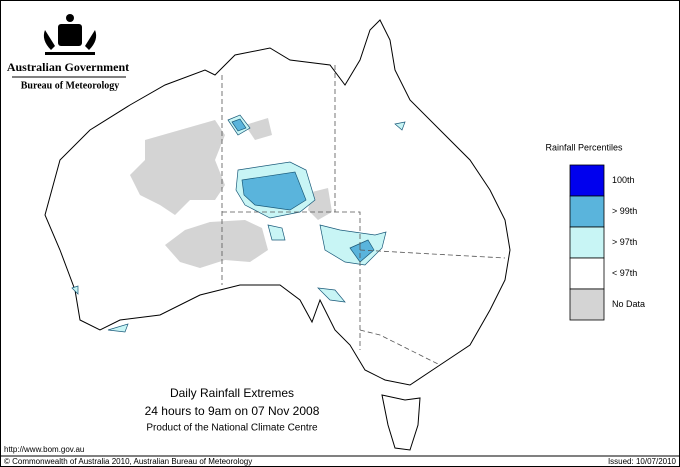 Image resolution: width=680 pixels, height=467 pixels. I want to click on caption-subtitle: 24 hours to 9am on 07 Nov 2008, so click(232, 411).